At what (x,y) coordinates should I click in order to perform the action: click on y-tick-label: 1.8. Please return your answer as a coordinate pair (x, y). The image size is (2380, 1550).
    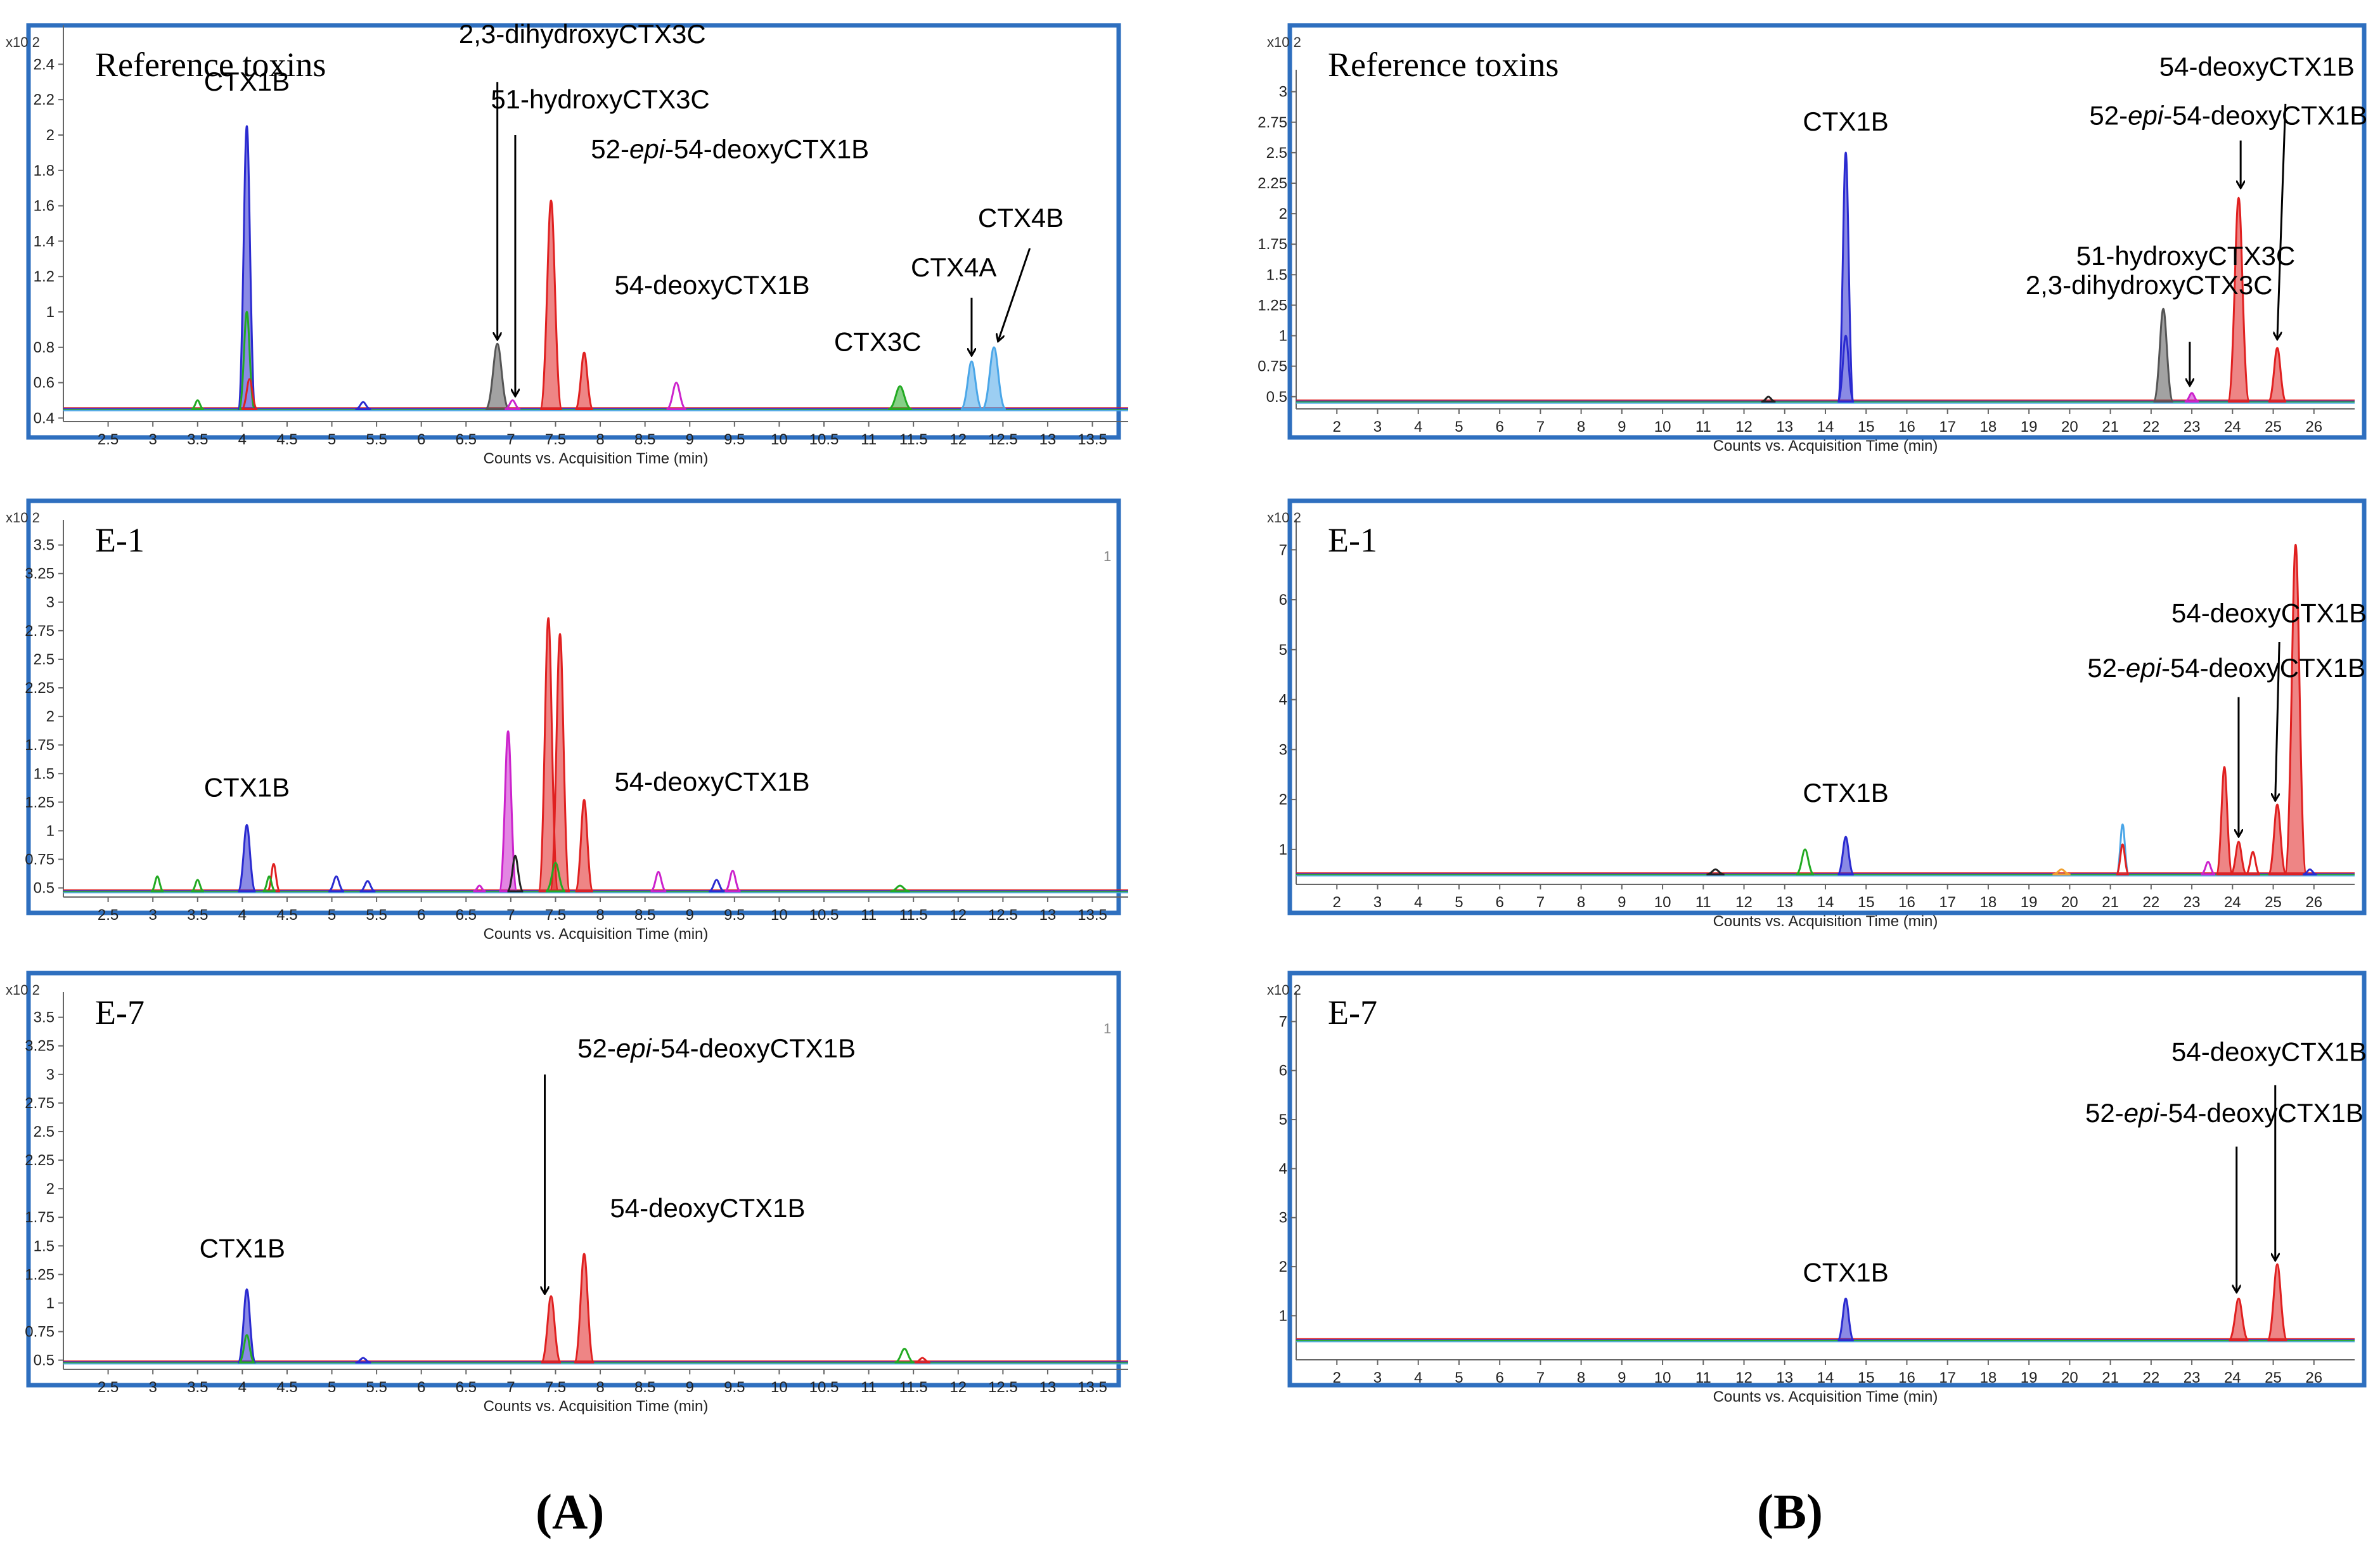
    Looking at the image, I should click on (44, 170).